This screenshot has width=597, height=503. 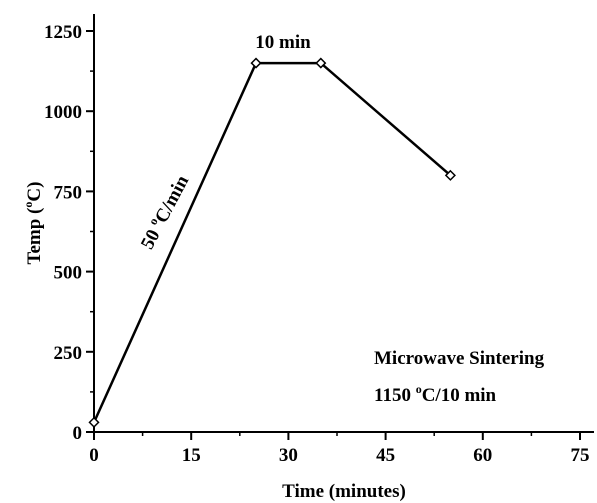 I want to click on x-tick-label: 60, so click(x=482, y=455).